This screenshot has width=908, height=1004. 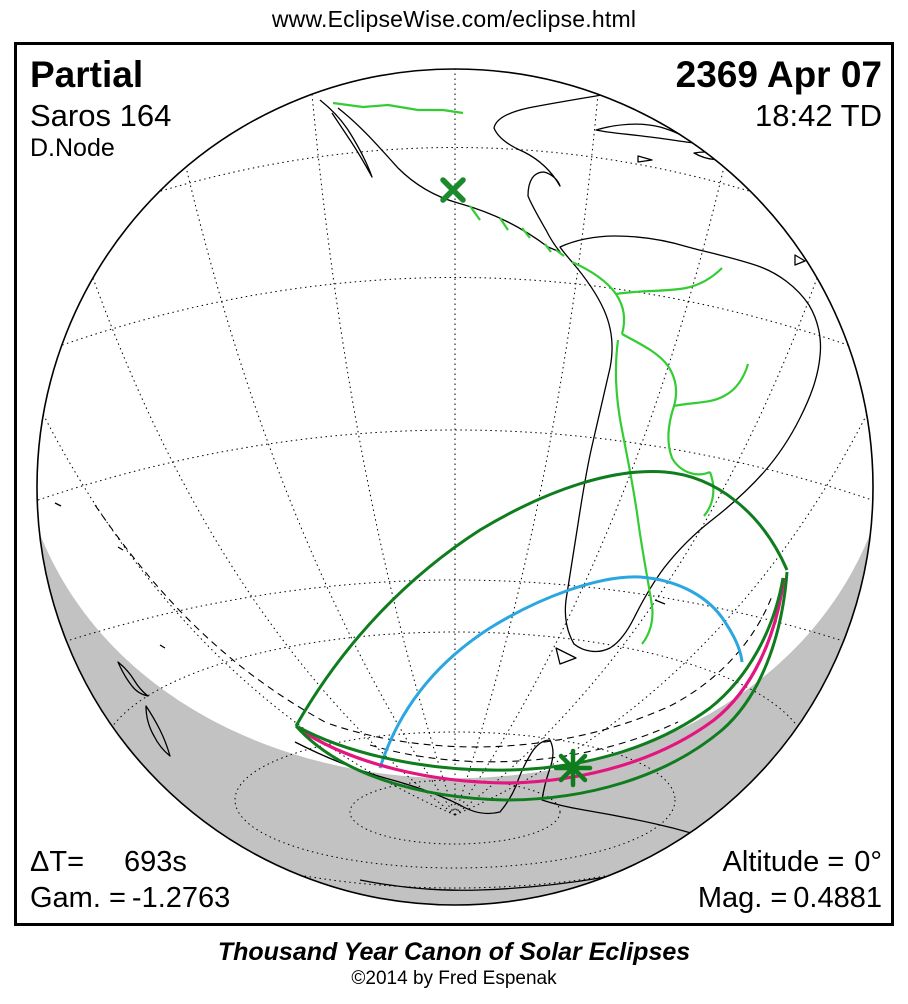 I want to click on gamma-value: -1.2763, so click(x=181, y=898).